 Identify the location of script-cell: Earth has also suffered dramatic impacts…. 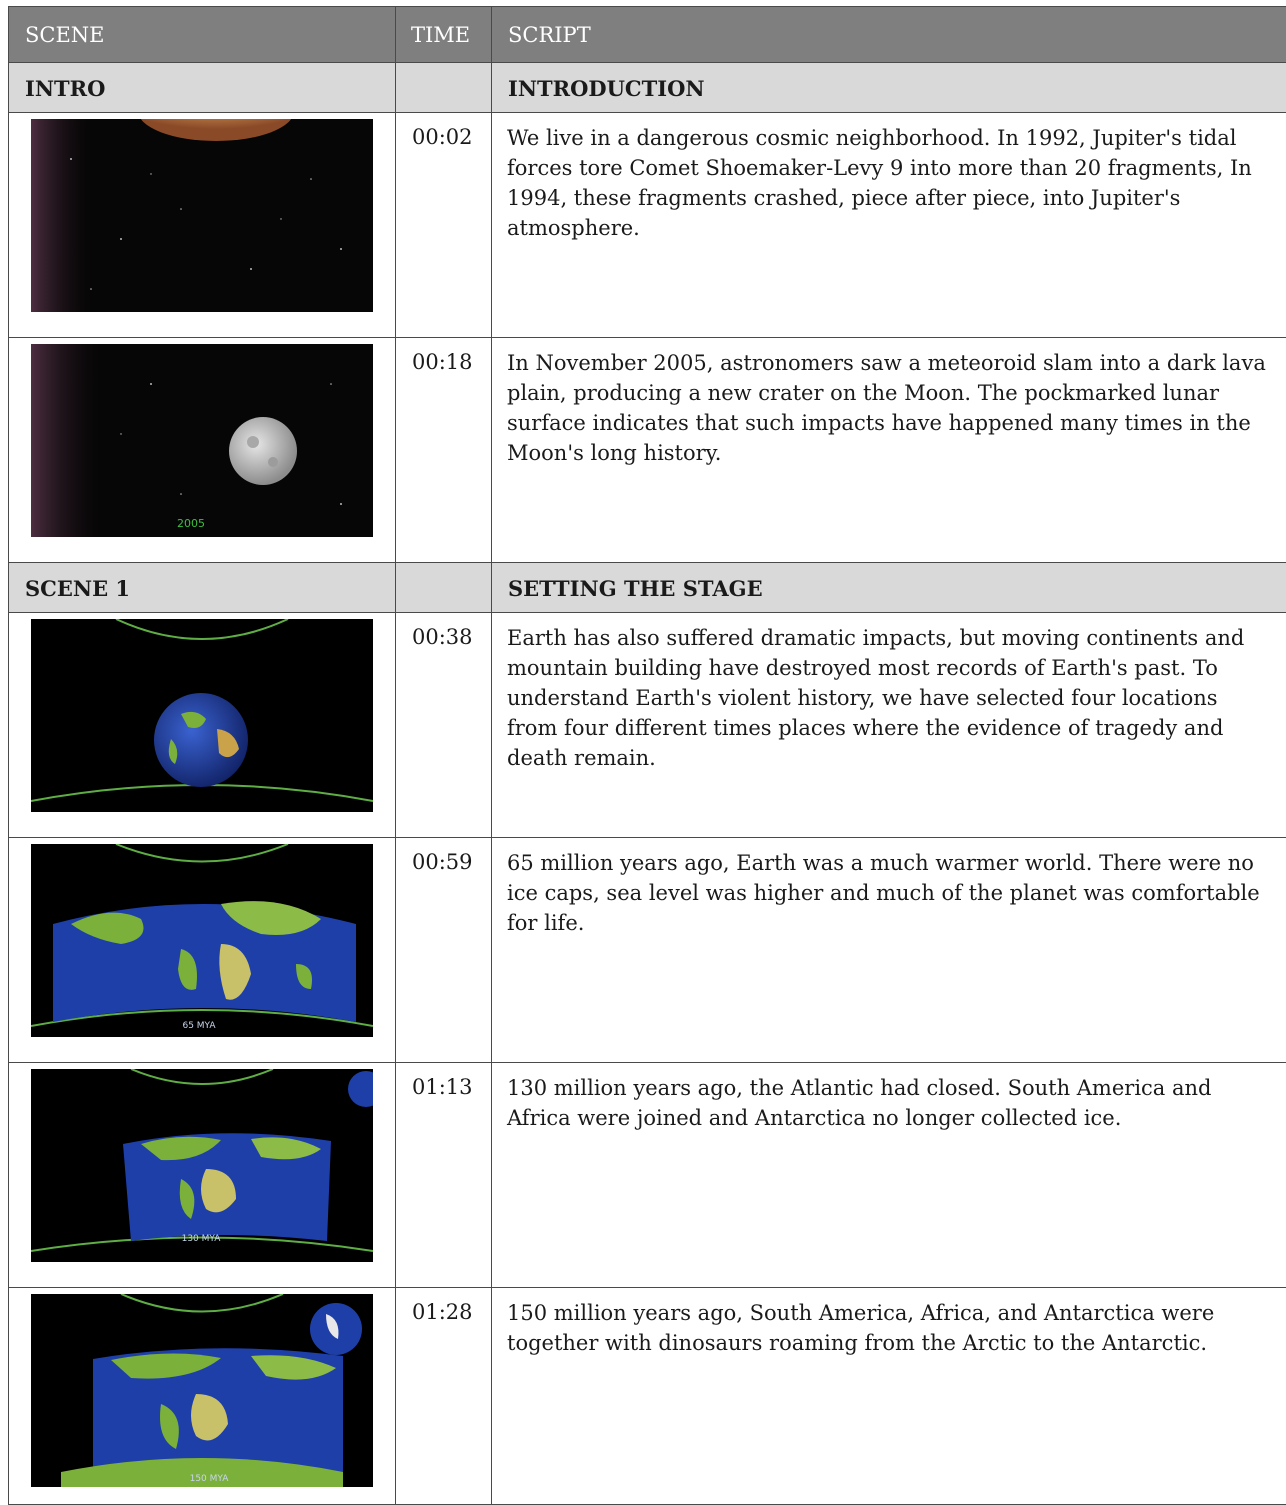
(889, 725).